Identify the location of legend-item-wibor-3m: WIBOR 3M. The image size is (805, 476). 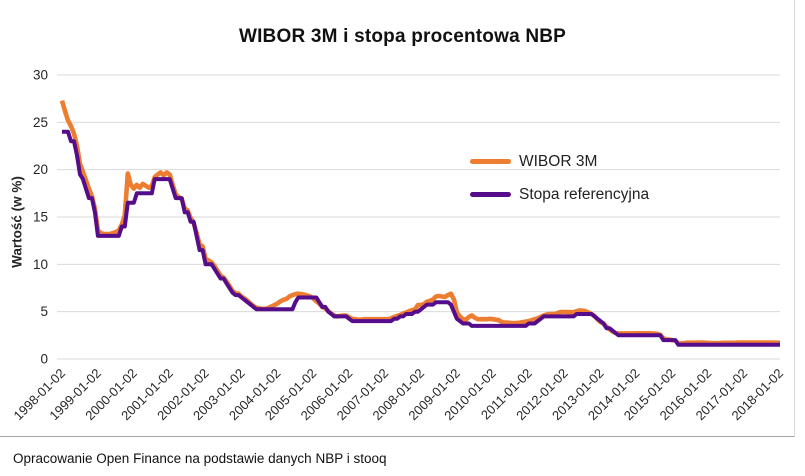
(559, 161).